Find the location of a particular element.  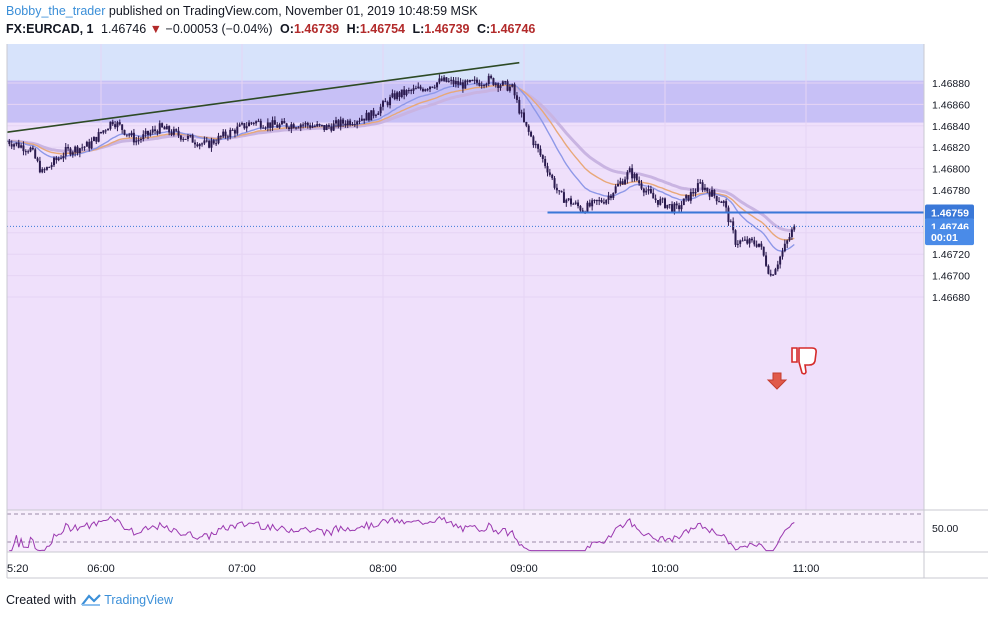

y-tick-label: 1.46720 is located at coordinates (951, 255).